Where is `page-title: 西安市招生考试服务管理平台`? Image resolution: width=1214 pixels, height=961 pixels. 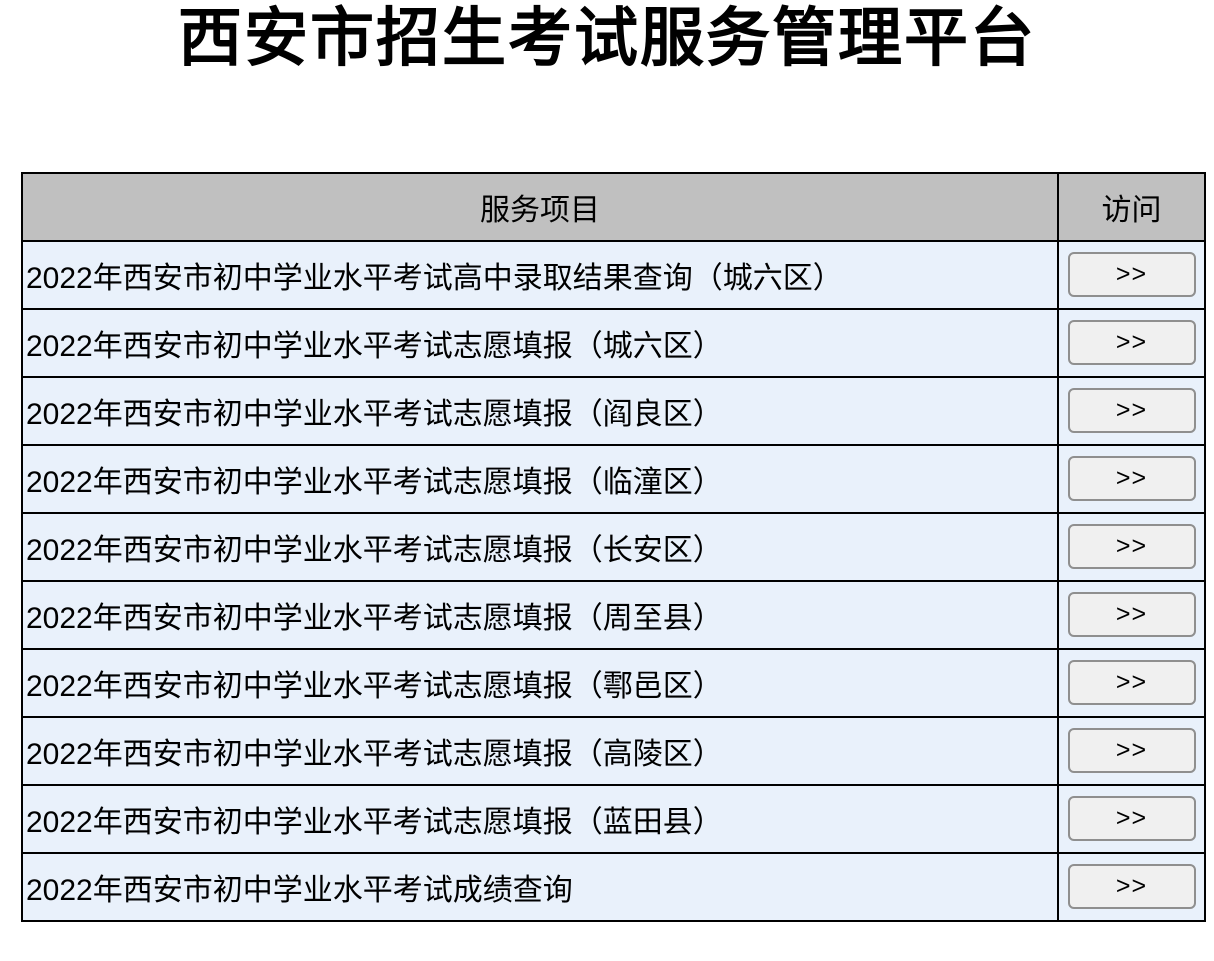
page-title: 西安市招生考试服务管理平台 is located at coordinates (607, 38).